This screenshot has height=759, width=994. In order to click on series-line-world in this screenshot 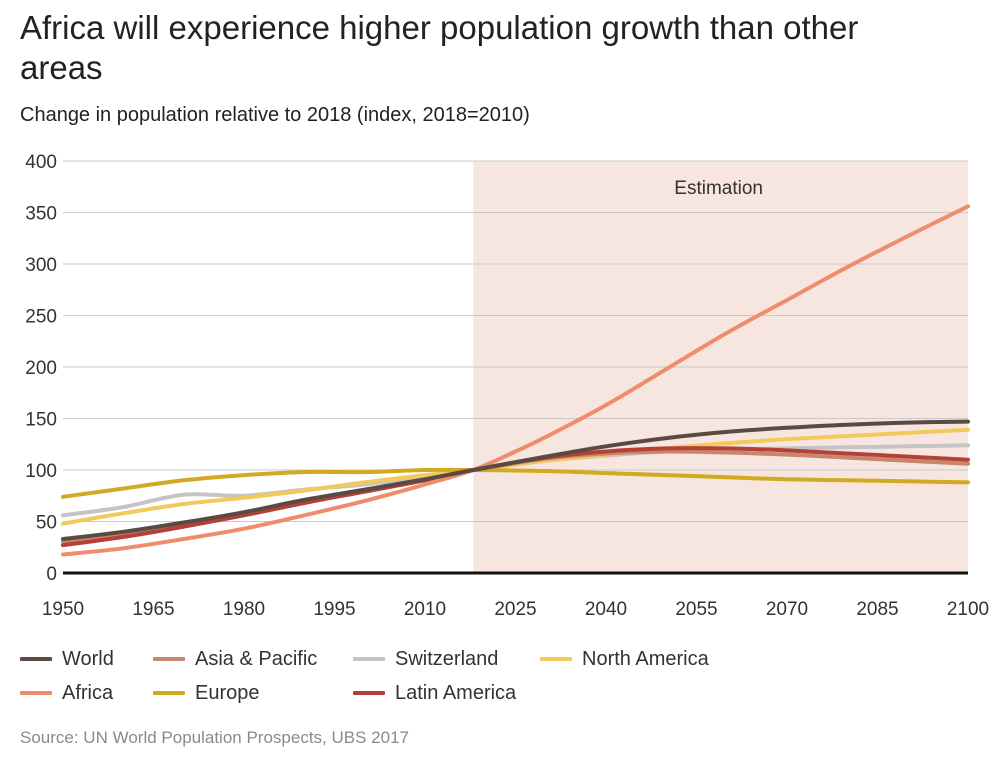, I will do `click(515, 480)`.